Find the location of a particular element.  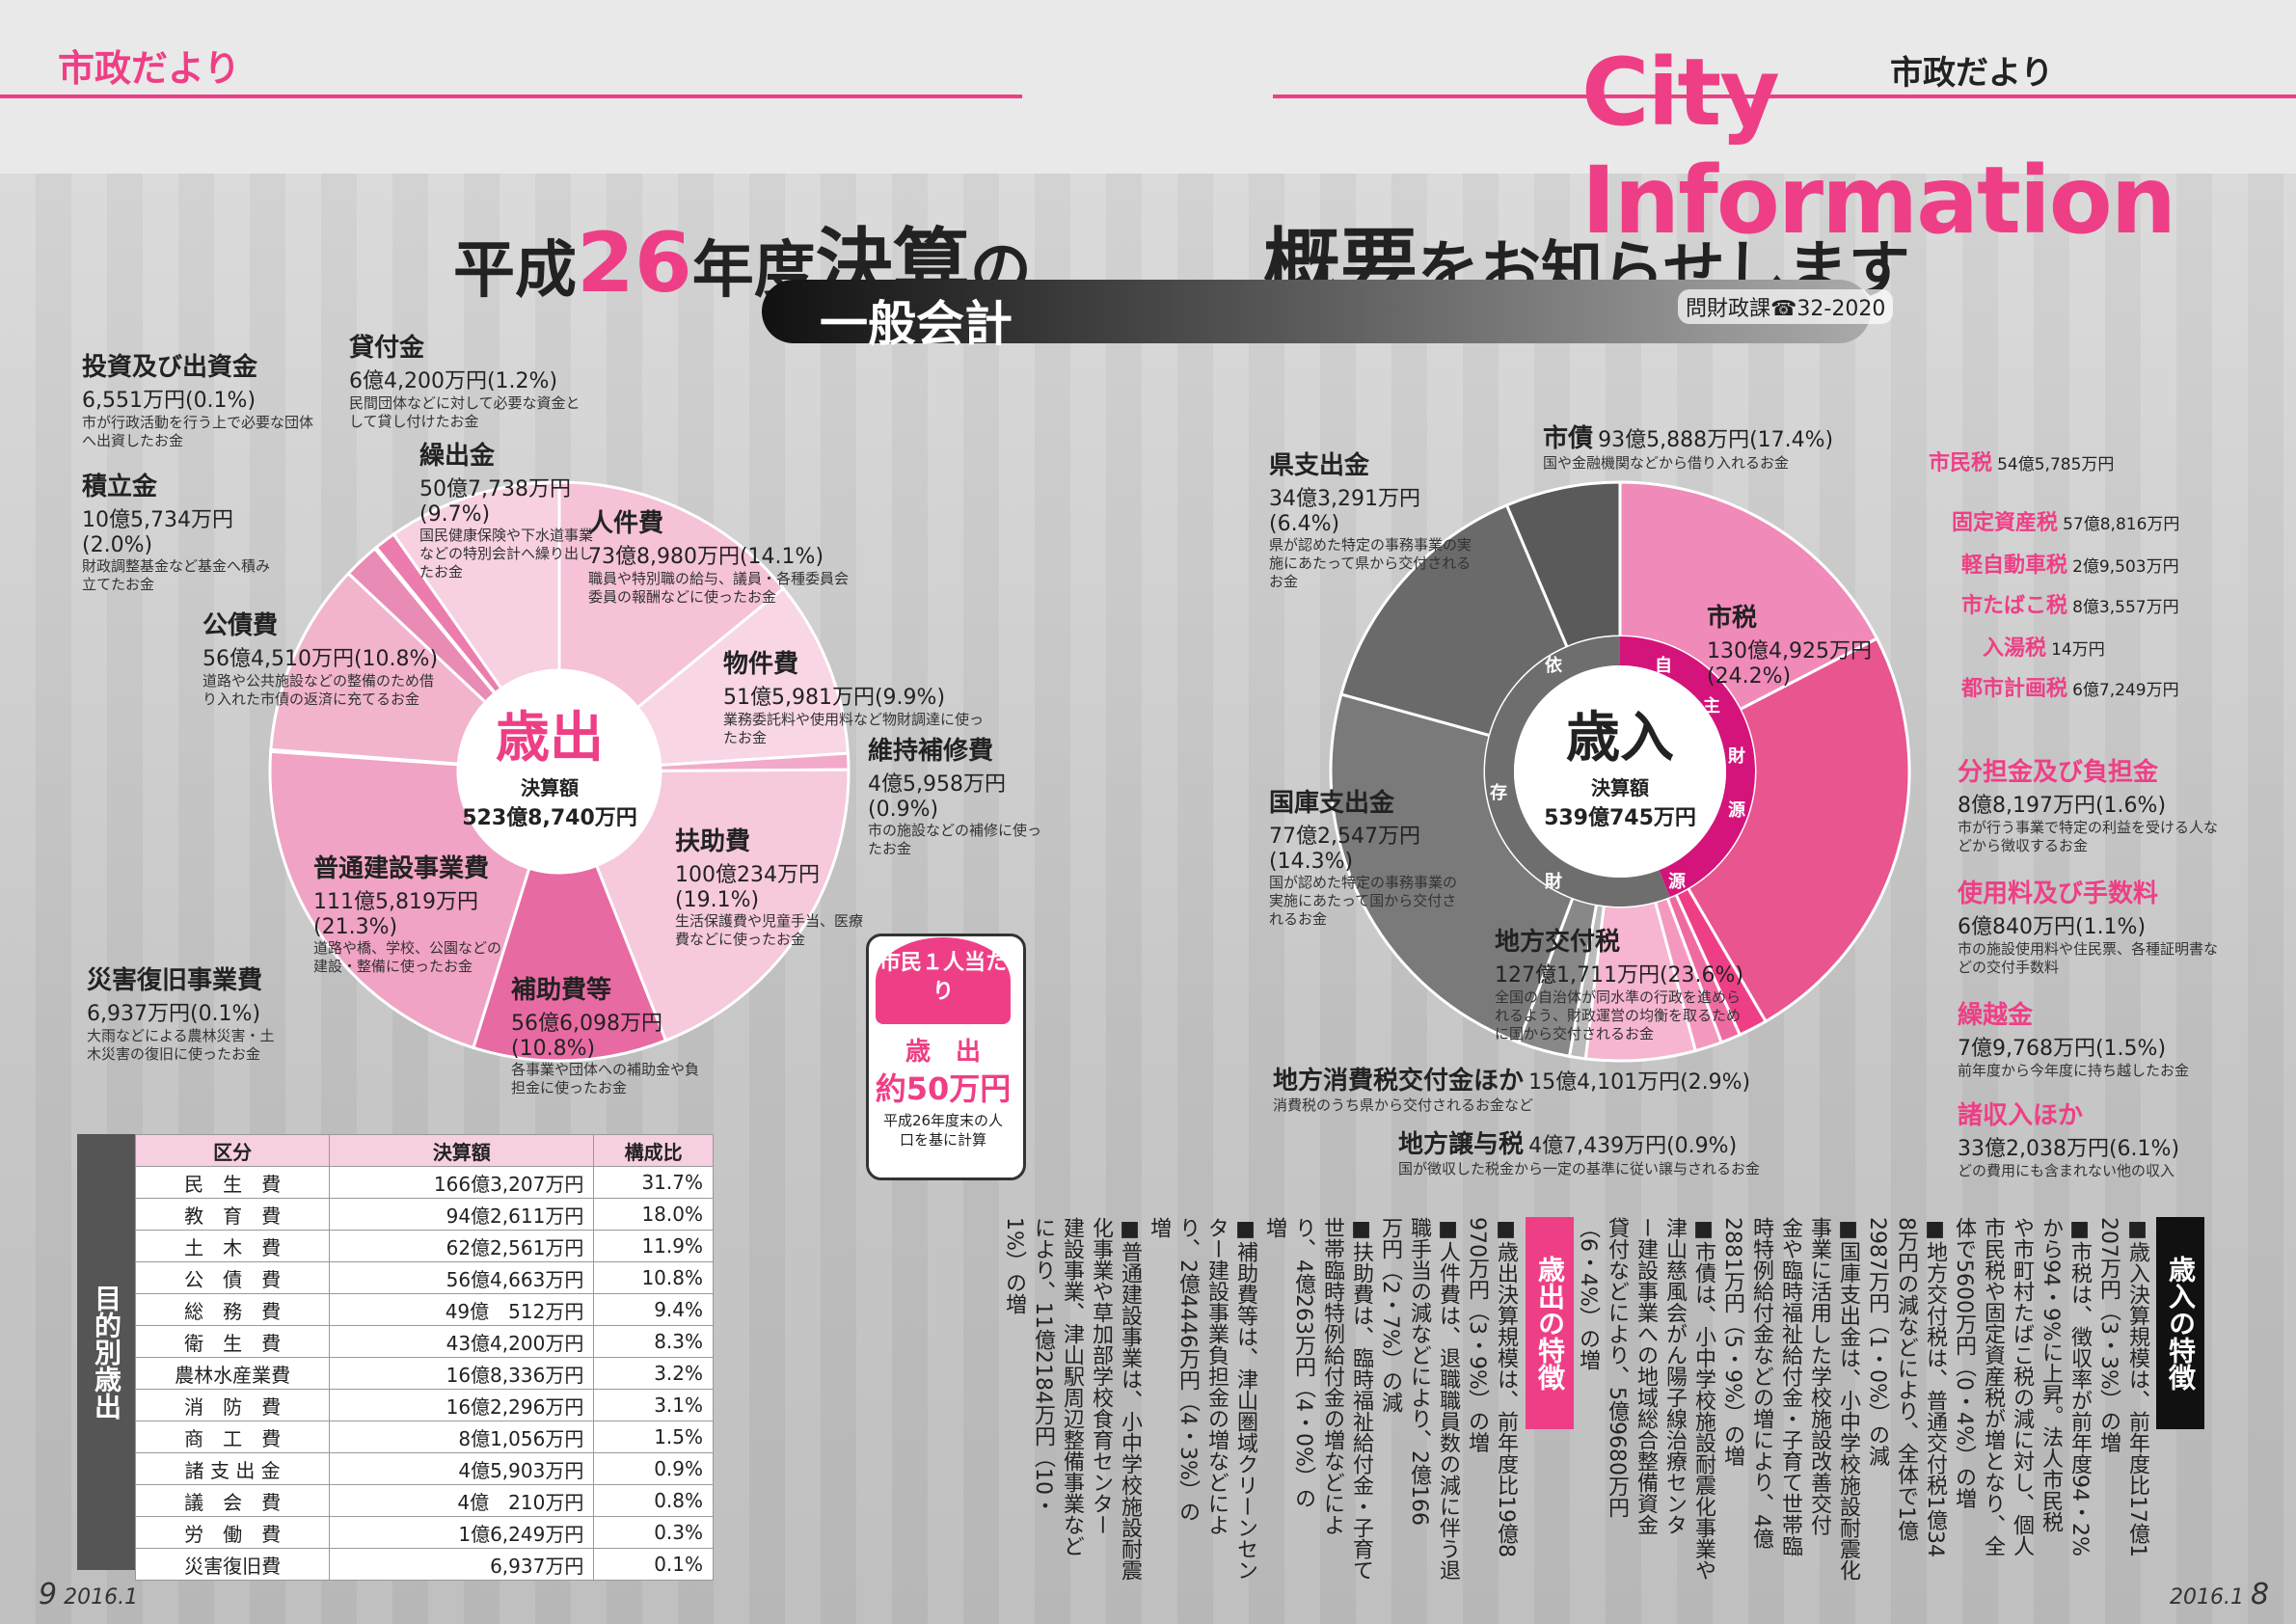

table-row: 災害復旧費 6,937万円 0.1% is located at coordinates (424, 1564).